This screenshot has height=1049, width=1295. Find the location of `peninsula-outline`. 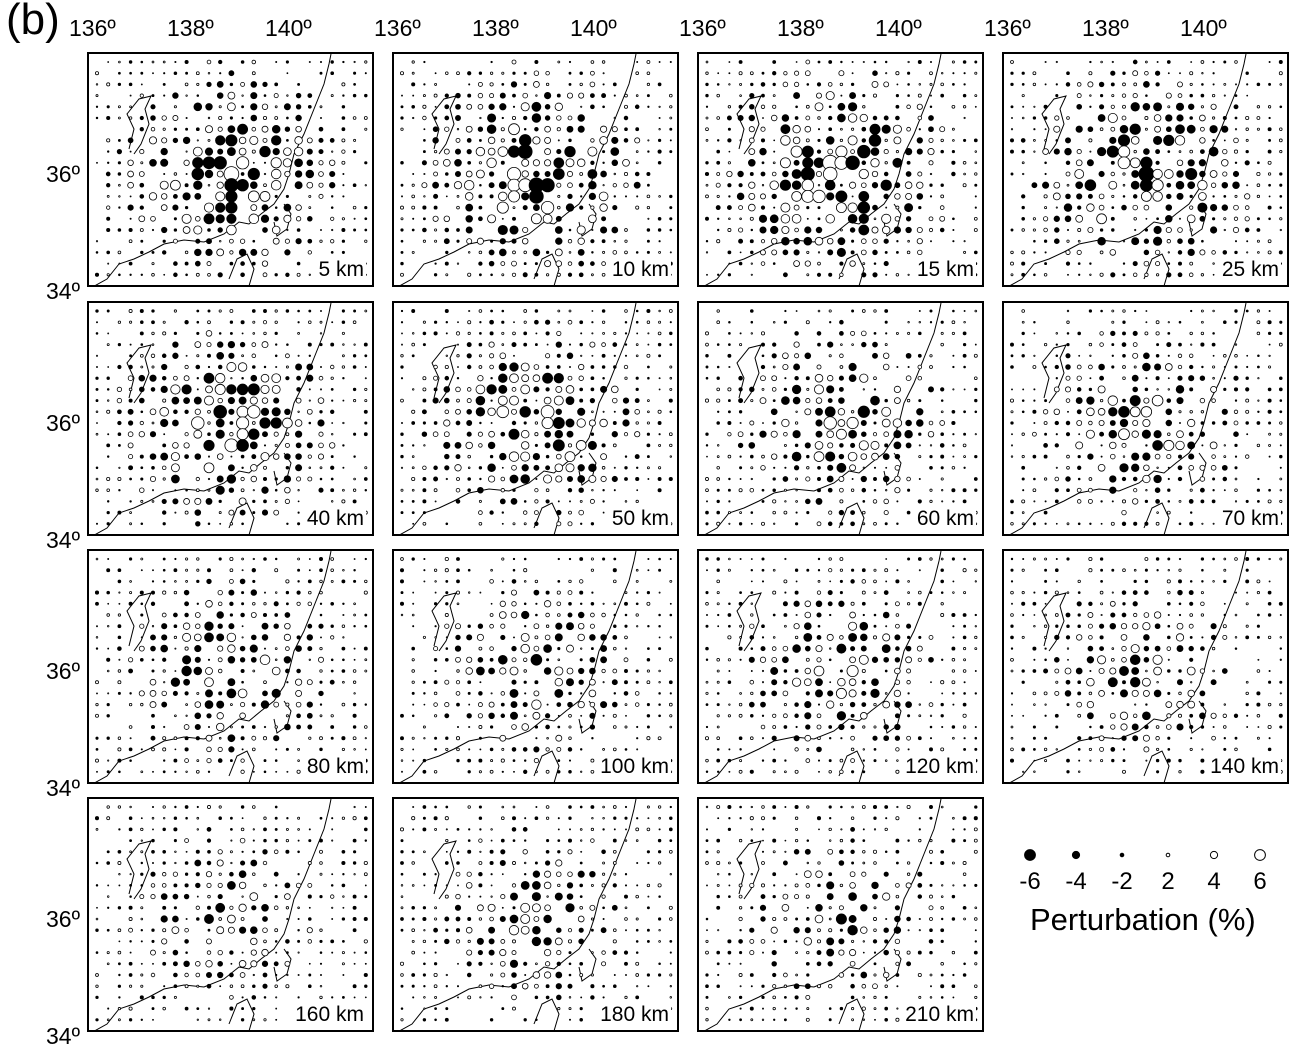

peninsula-outline is located at coordinates (241, 518).